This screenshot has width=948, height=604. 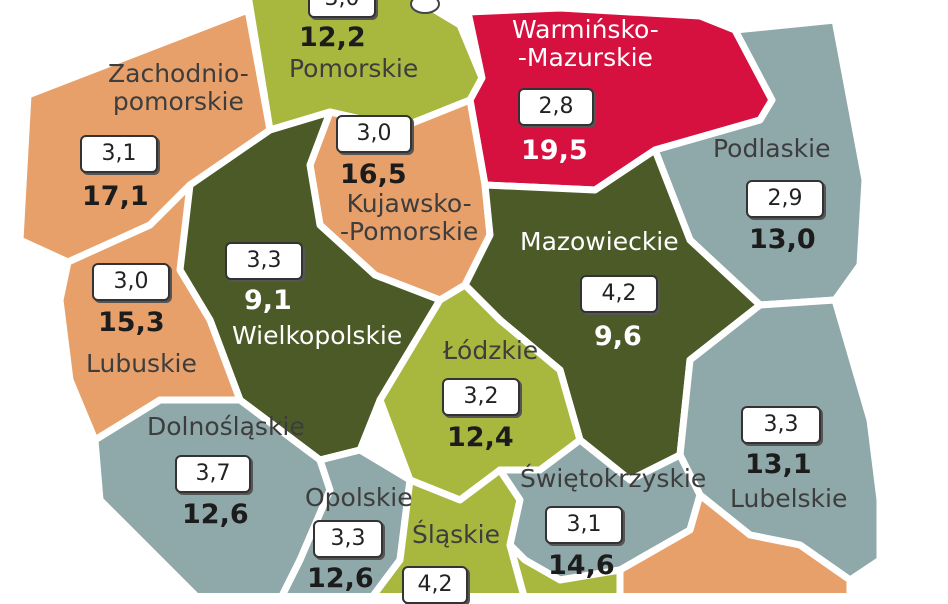 What do you see at coordinates (618, 336) in the screenshot?
I see `value-mazowieckie: 9,6` at bounding box center [618, 336].